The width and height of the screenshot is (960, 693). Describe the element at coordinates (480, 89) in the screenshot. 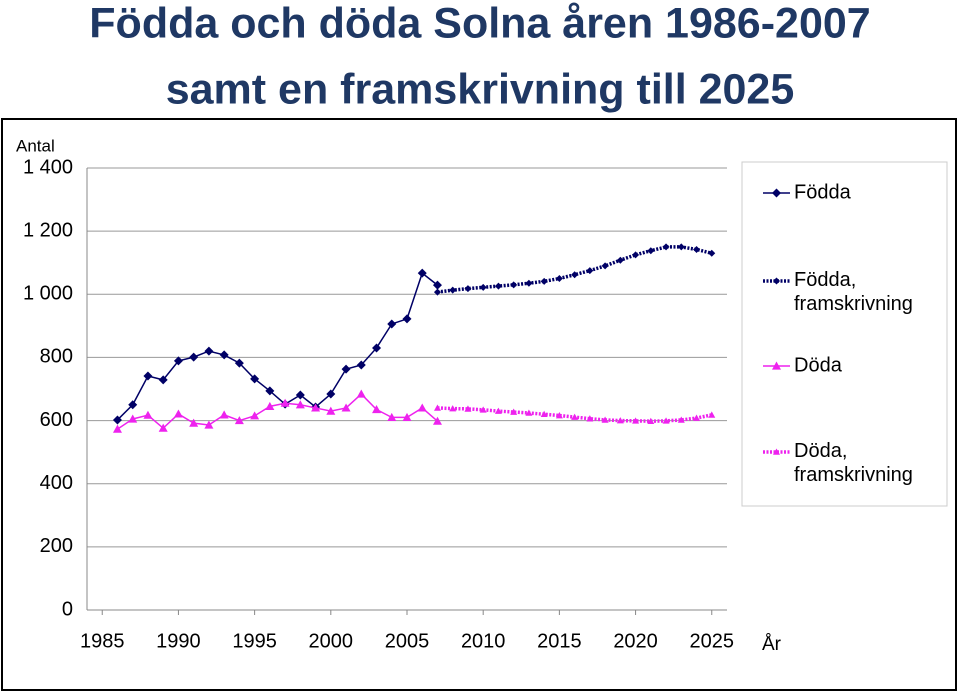

I see `chart-subtitle: samt en framskrivning till 2025` at that location.